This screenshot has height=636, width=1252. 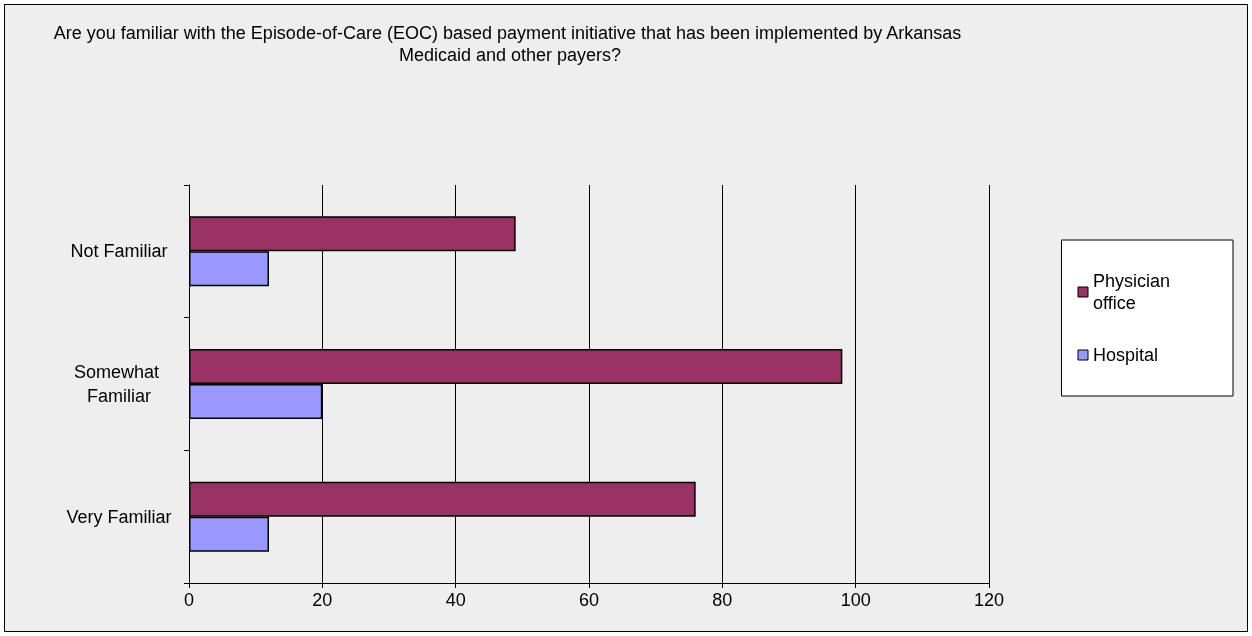 What do you see at coordinates (455, 600) in the screenshot?
I see `x-tick-label: 40` at bounding box center [455, 600].